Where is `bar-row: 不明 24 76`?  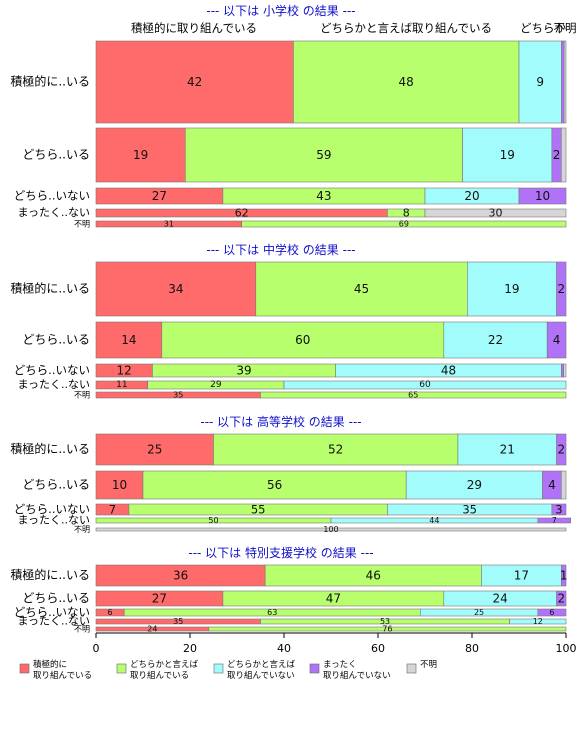
bar-row: 不明 24 76 is located at coordinates (320, 629).